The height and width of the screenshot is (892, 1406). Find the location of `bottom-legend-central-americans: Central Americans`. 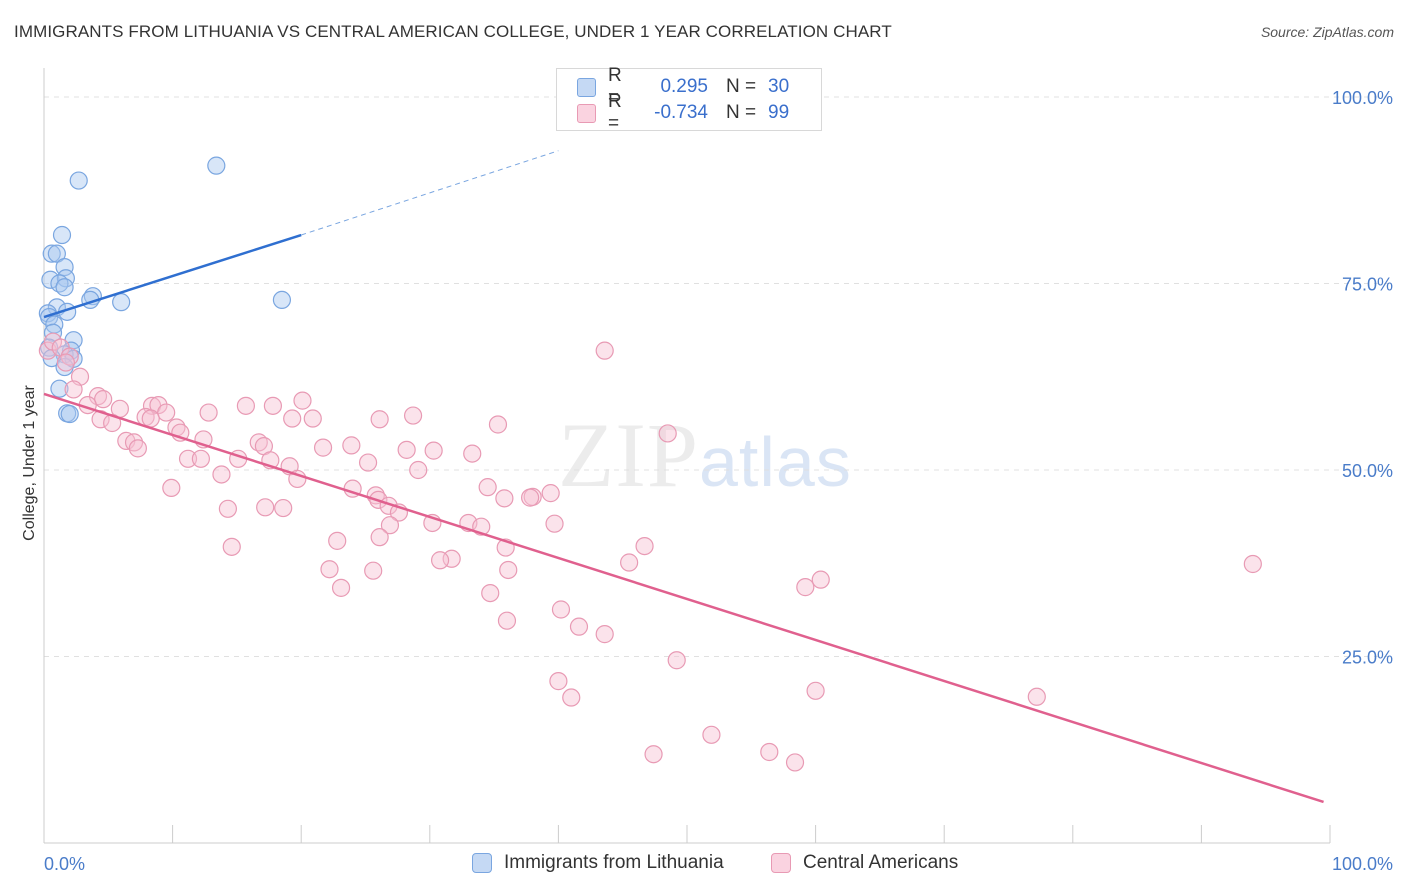

bottom-legend-central-americans: Central Americans is located at coordinates (864, 863).